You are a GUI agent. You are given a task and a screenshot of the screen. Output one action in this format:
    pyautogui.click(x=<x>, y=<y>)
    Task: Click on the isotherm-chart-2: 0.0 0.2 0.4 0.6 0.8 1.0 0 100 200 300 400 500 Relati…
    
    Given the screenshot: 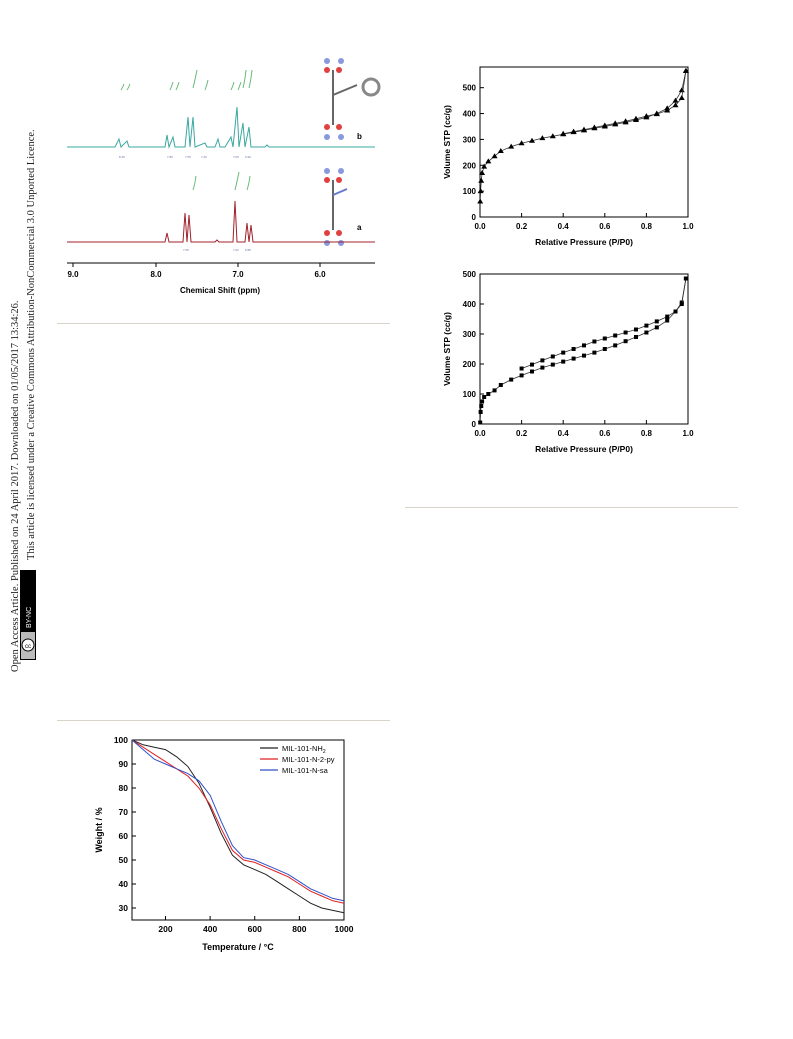 What is the action you would take?
    pyautogui.click(x=568, y=362)
    